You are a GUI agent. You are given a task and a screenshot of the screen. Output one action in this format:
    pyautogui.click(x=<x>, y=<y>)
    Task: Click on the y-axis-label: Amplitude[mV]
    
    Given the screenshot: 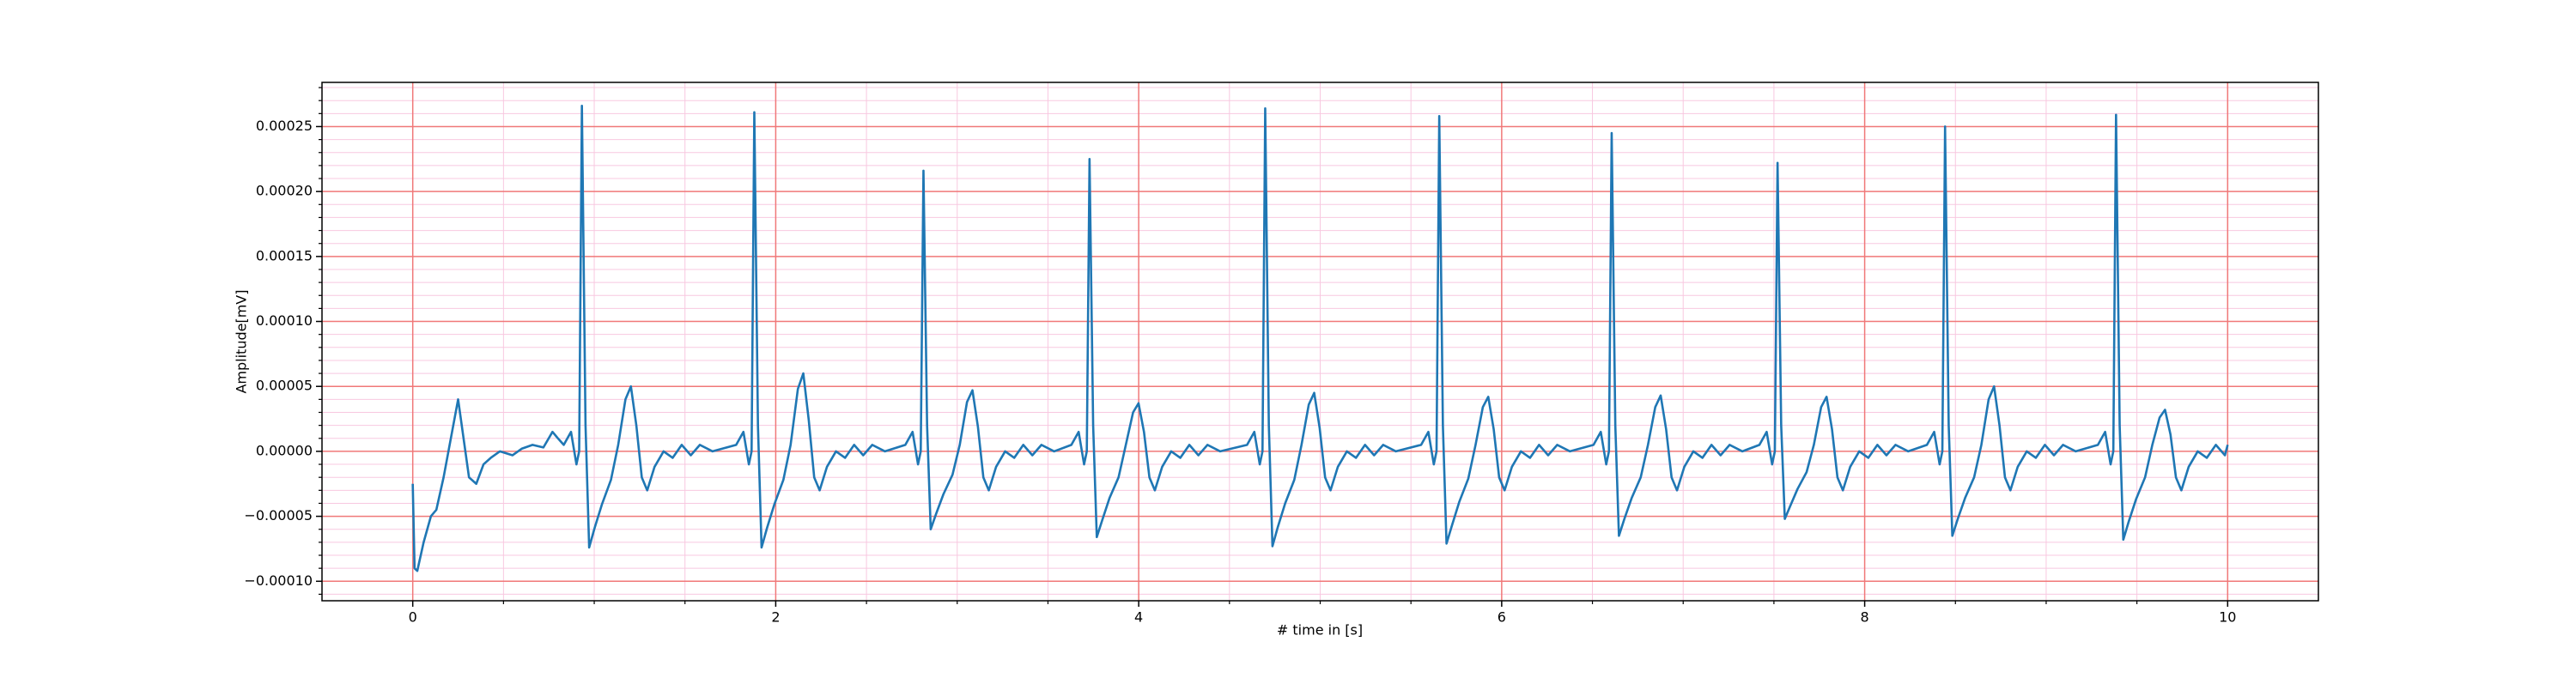 What is the action you would take?
    pyautogui.click(x=242, y=341)
    